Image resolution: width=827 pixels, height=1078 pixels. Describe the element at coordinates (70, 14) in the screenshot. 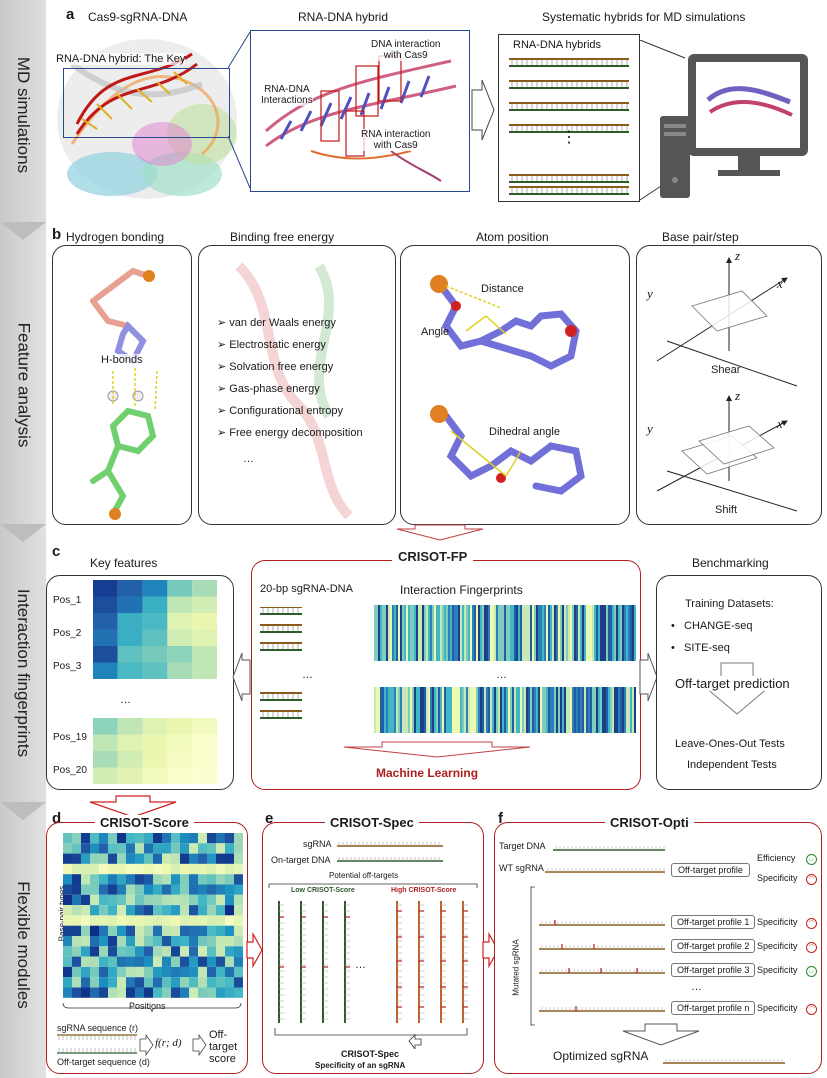

I see `panel-letter-a: a` at that location.